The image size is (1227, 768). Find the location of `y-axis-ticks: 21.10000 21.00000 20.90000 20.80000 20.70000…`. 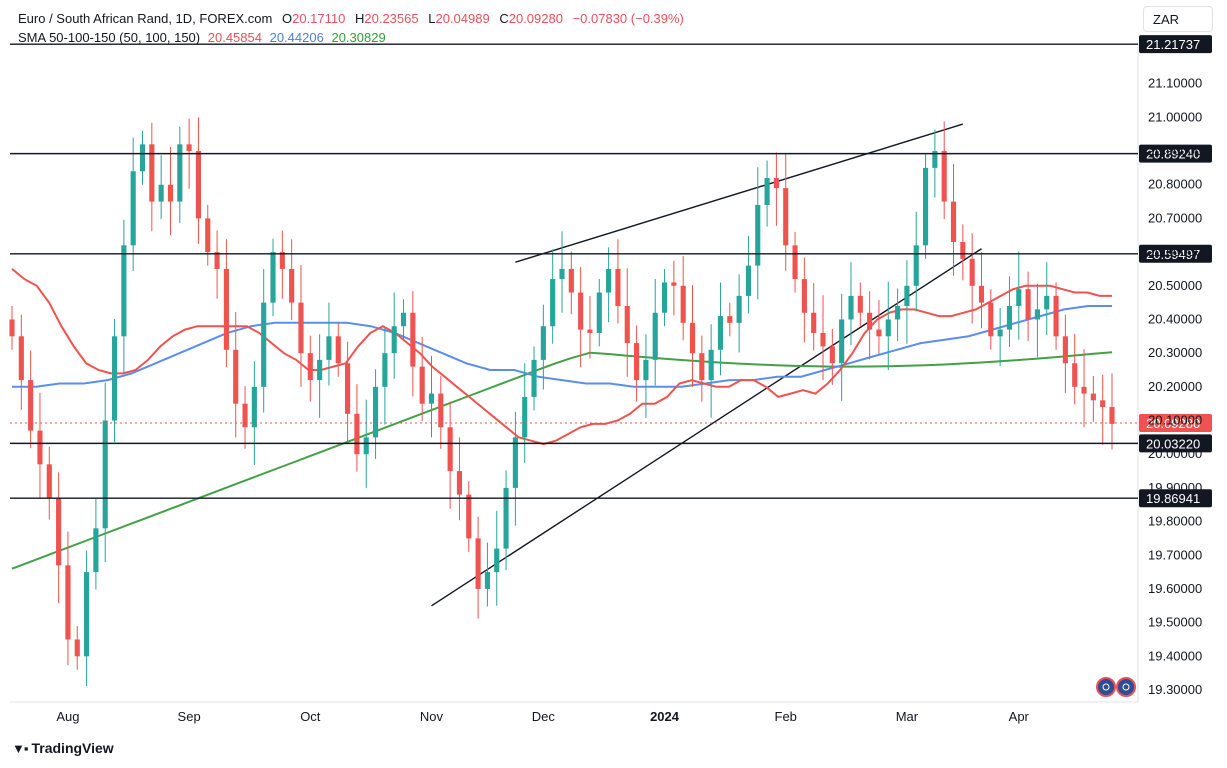

y-axis-ticks: 21.10000 21.00000 20.90000 20.80000 20.70000… is located at coordinates (1175, 386).